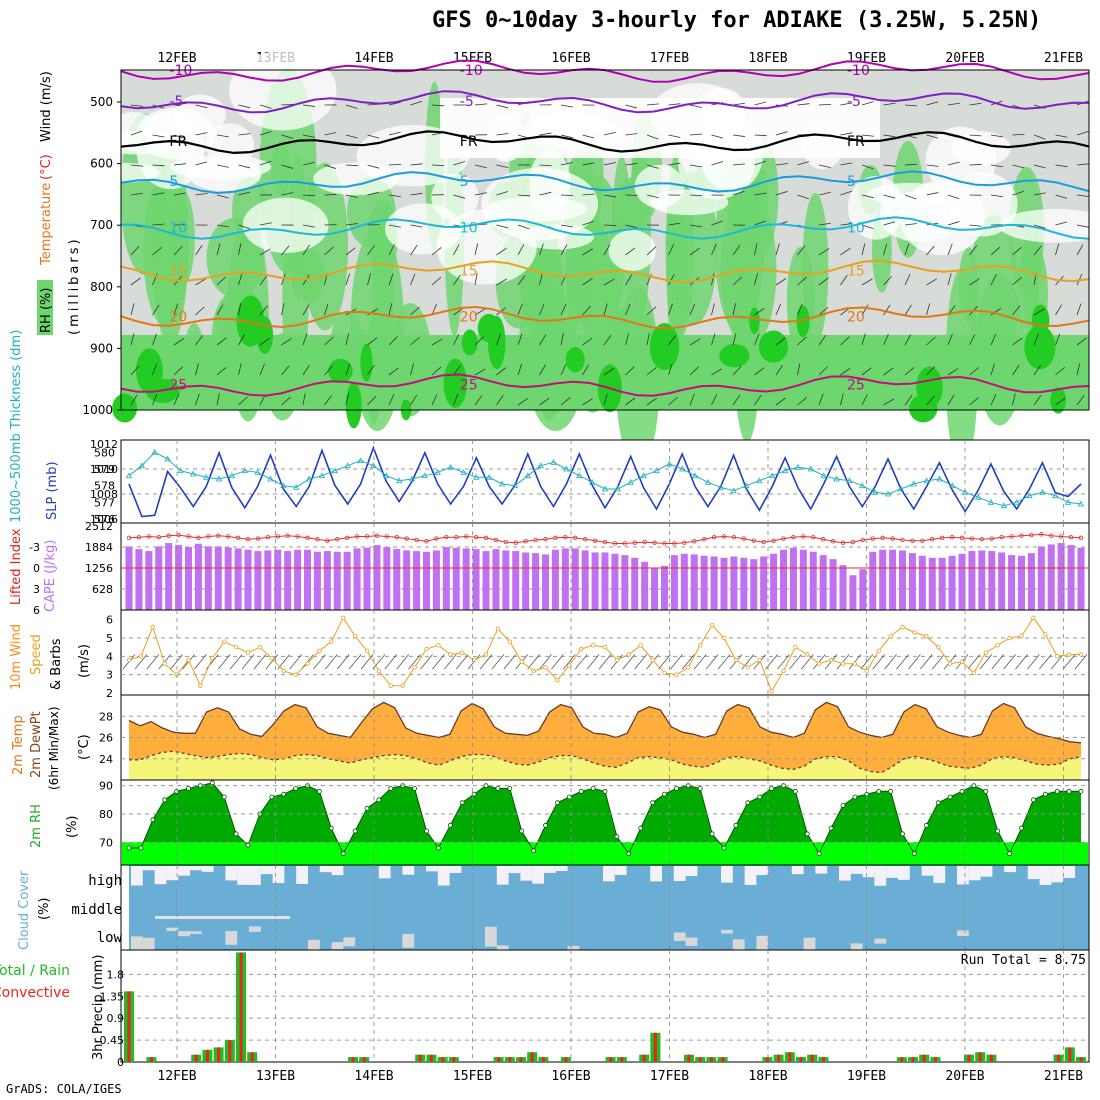  Describe the element at coordinates (52, 490) in the screenshot. I see `ylabel-slp: SLP (mb)` at that location.